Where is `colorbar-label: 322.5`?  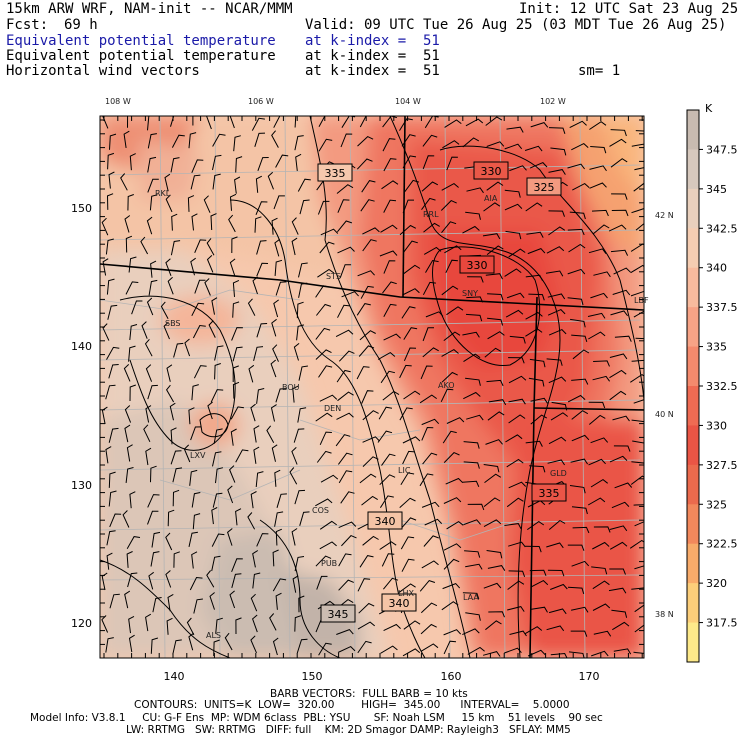 colorbar-label: 322.5 is located at coordinates (722, 544).